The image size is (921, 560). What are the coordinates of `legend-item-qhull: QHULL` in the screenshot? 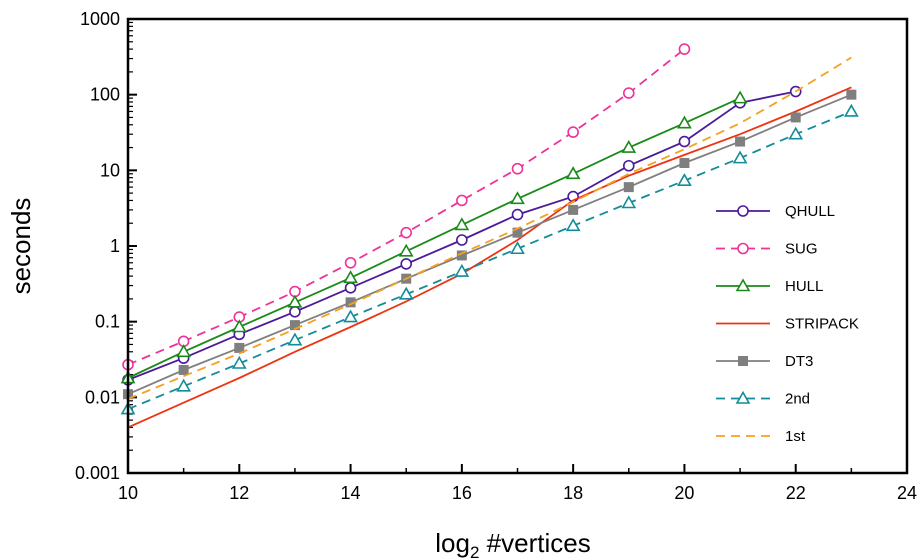 It's located at (775, 211).